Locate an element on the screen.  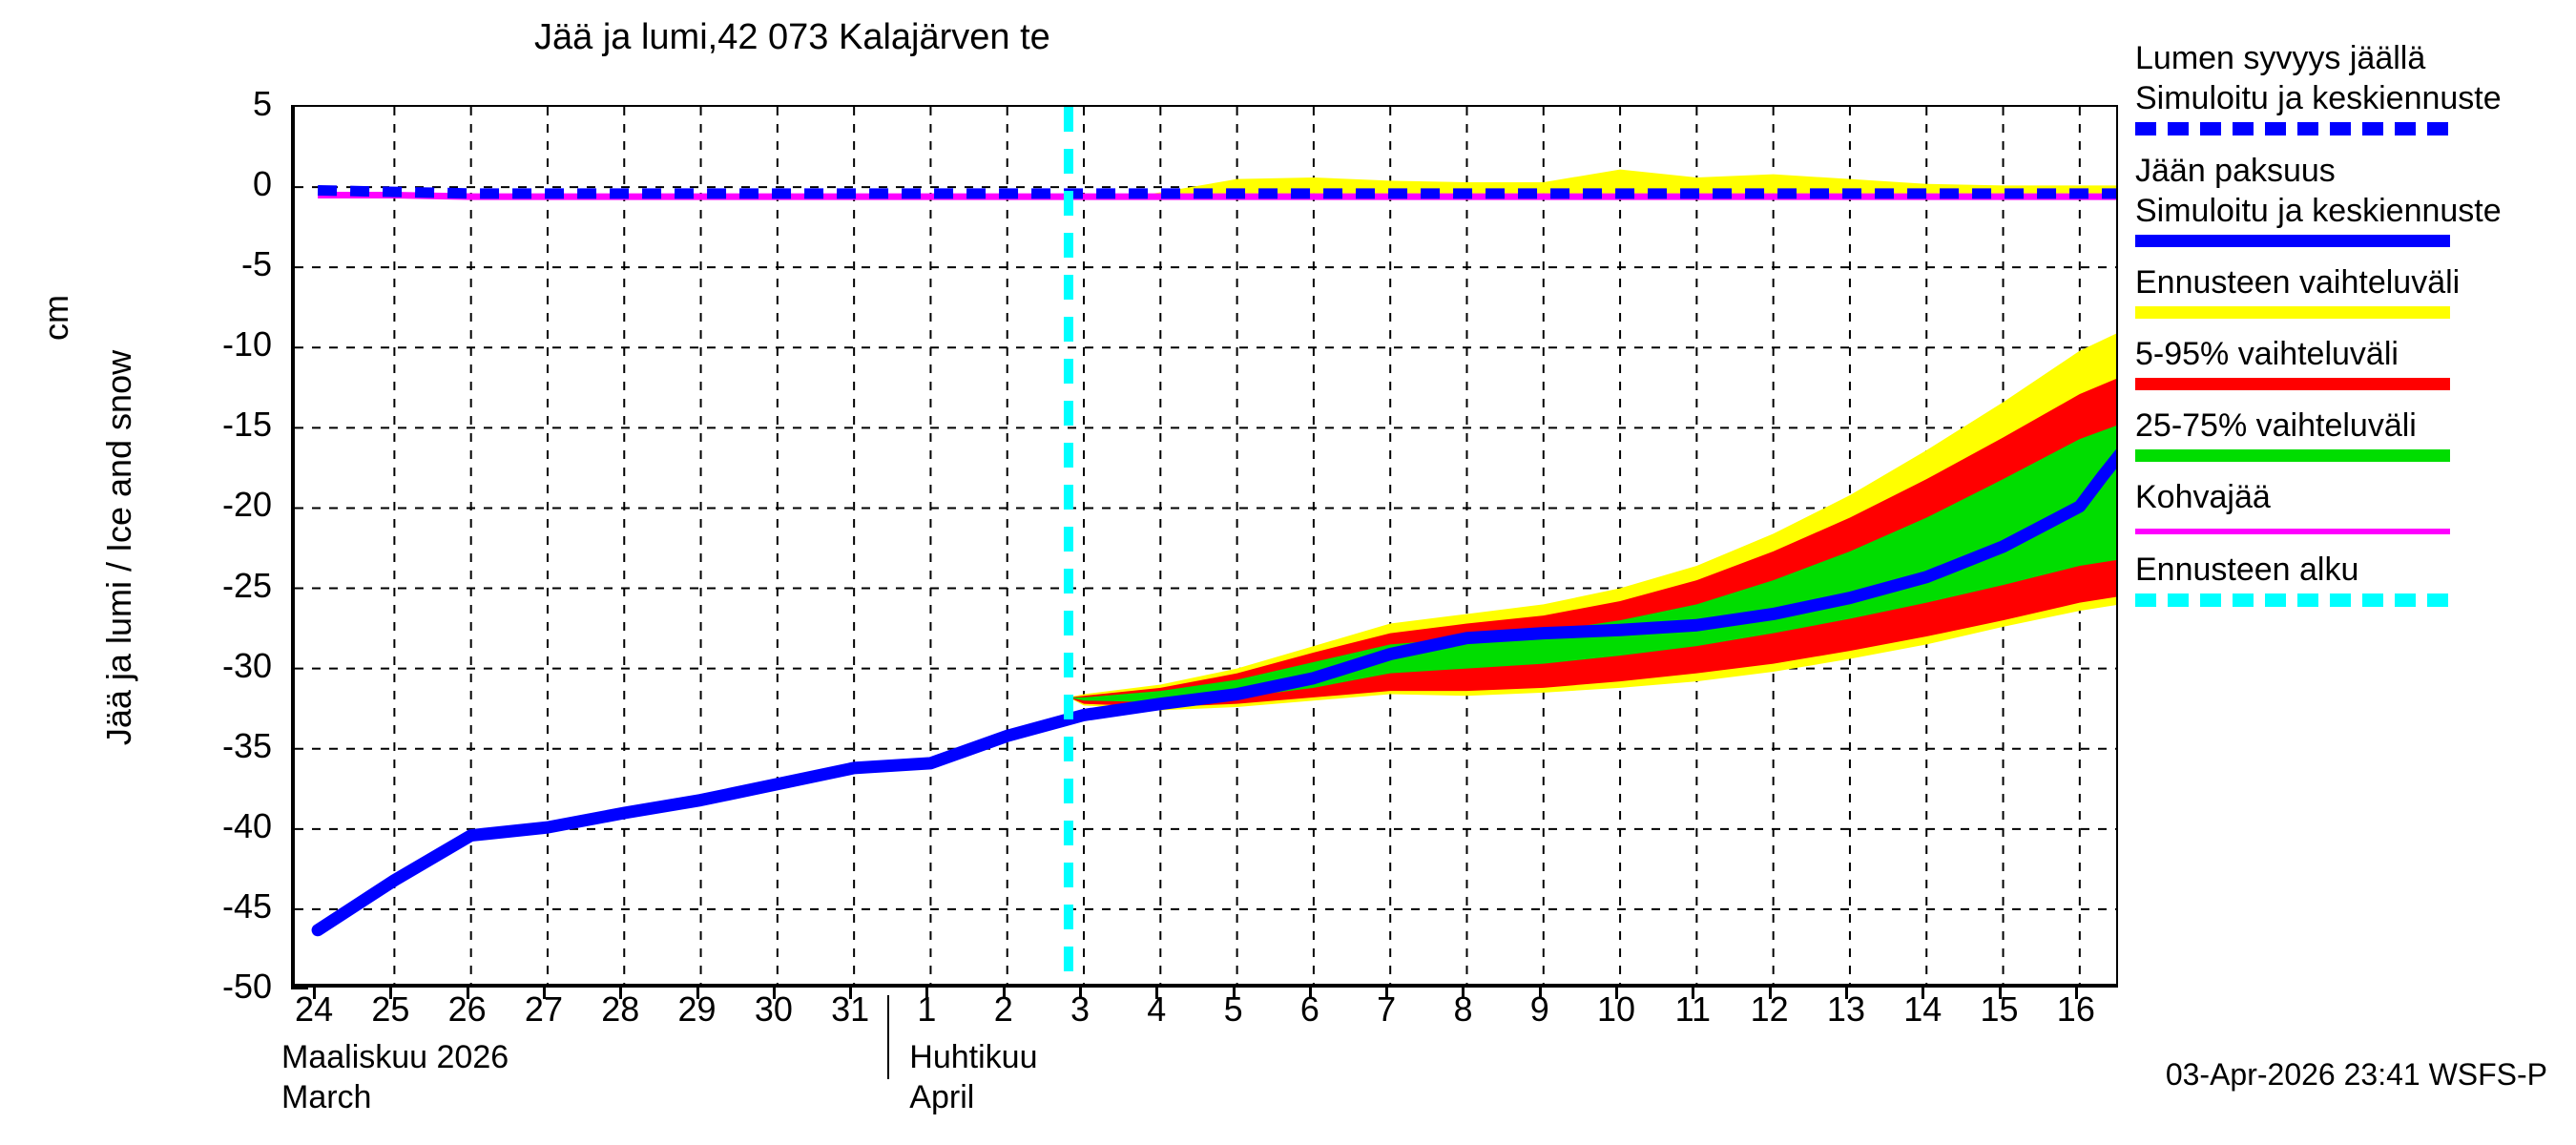
month1-en: March is located at coordinates (326, 1097).